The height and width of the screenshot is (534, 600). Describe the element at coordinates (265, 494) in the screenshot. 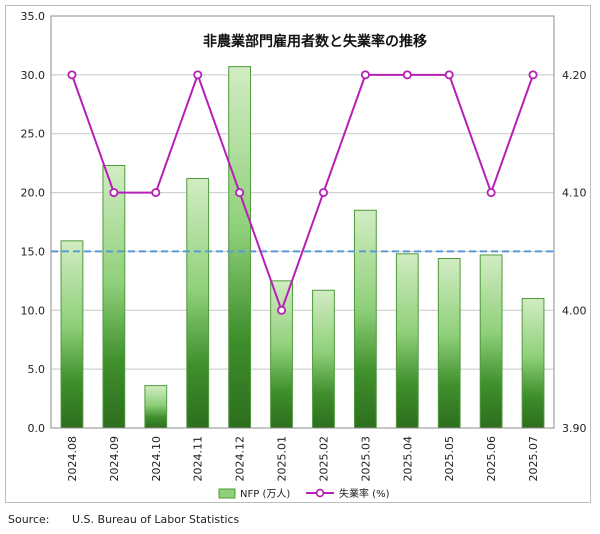

I see `legend-nfp-label: NFP (万人)` at that location.